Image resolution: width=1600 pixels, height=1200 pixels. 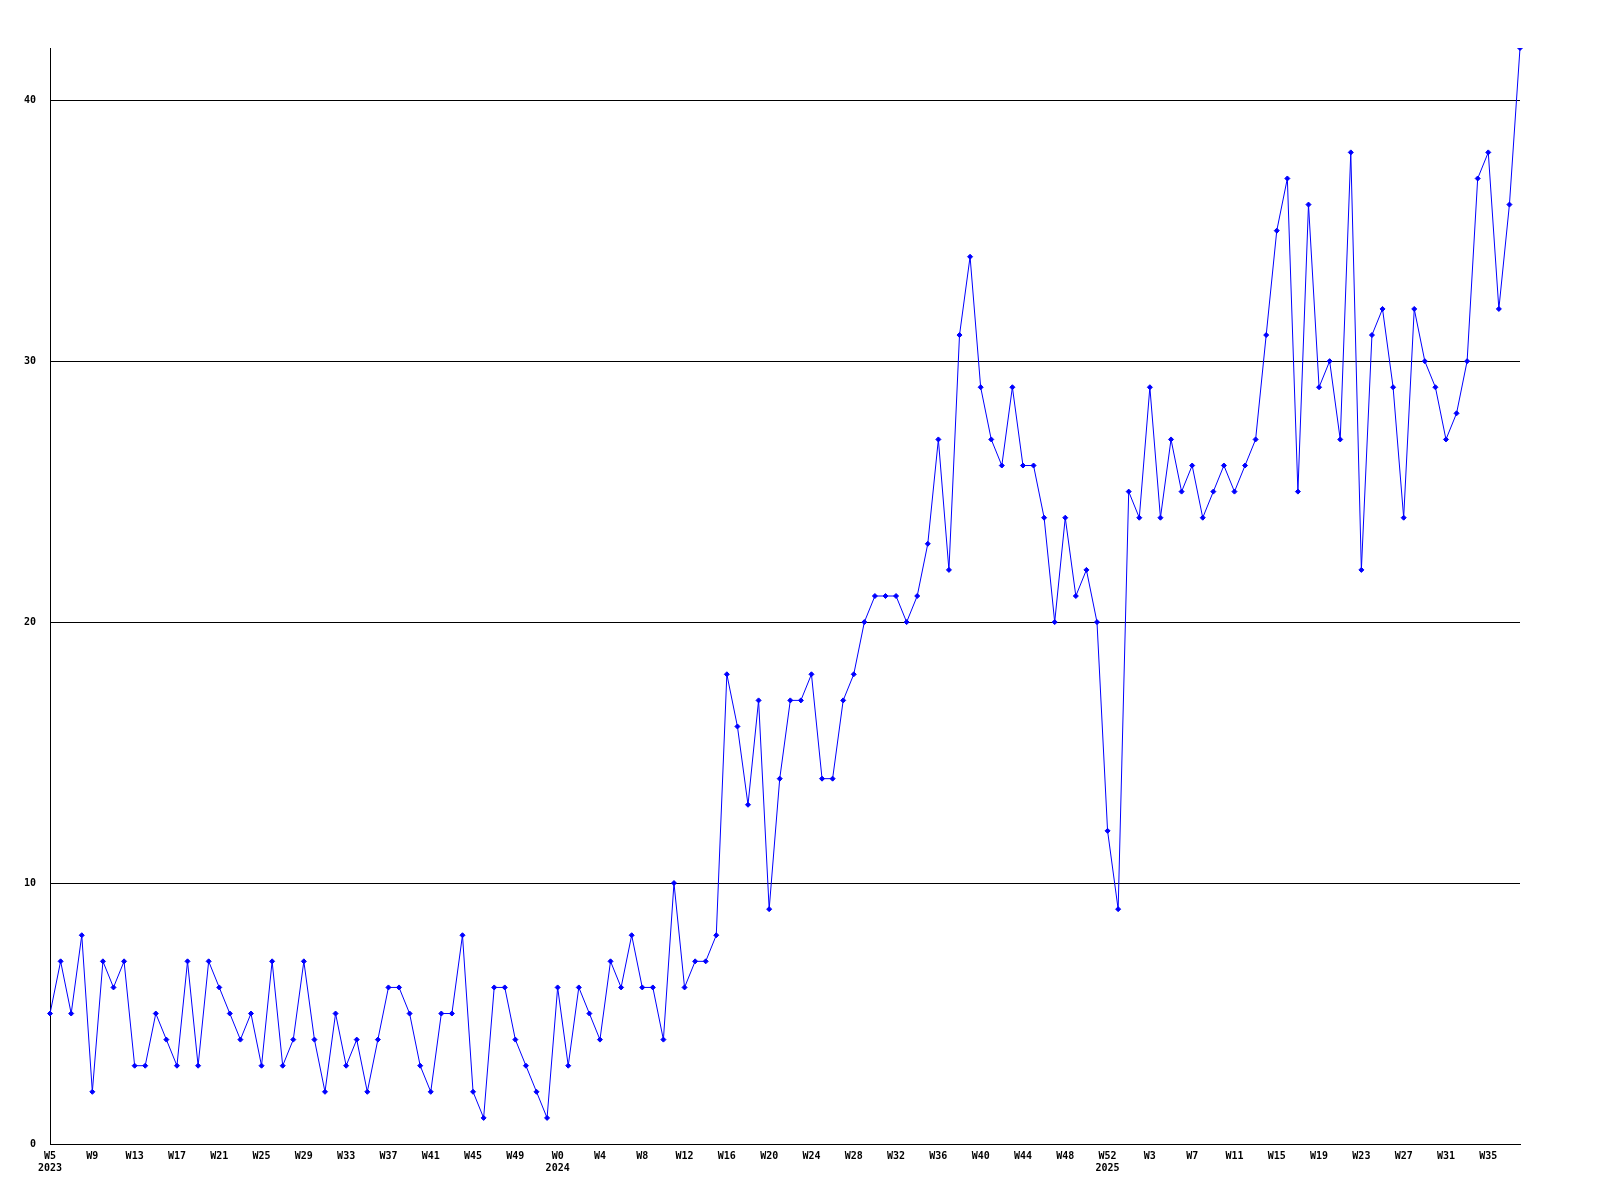 I want to click on x-tick-label: W5 2023, so click(x=50, y=1161).